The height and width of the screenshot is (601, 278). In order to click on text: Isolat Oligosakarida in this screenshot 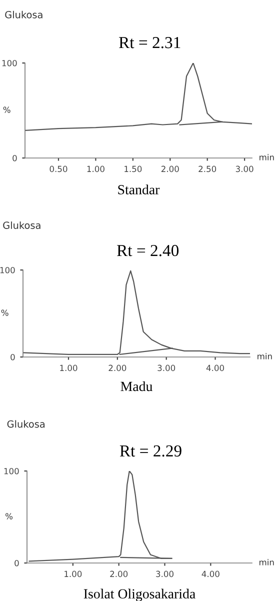, I will do `click(140, 594)`.